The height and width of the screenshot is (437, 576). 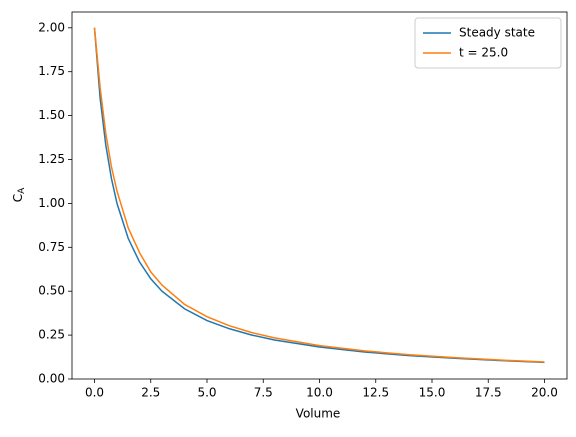 What do you see at coordinates (497, 33) in the screenshot?
I see `legend-label: Steady state` at bounding box center [497, 33].